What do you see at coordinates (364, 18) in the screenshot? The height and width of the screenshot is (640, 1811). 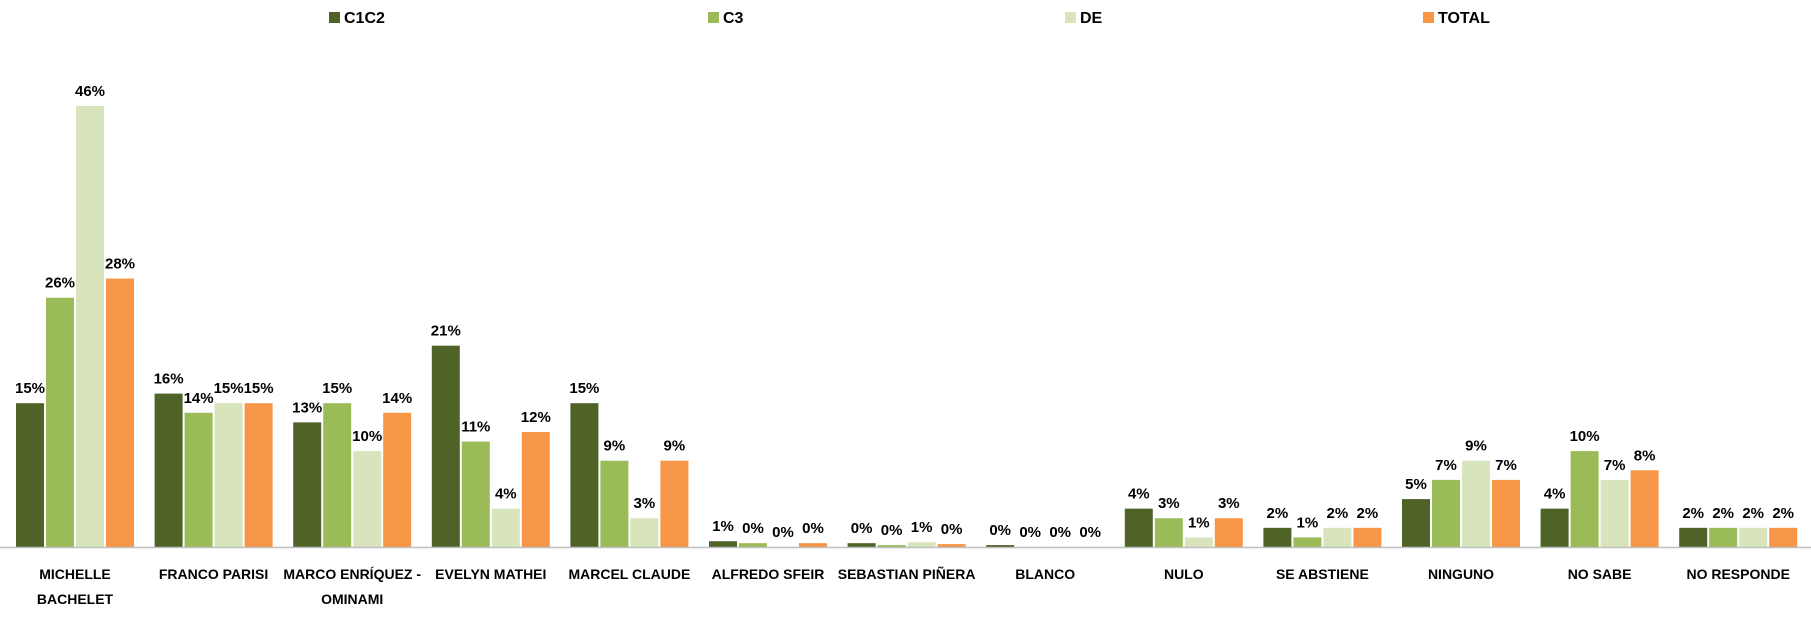 I see `legend-label: C1C2` at bounding box center [364, 18].